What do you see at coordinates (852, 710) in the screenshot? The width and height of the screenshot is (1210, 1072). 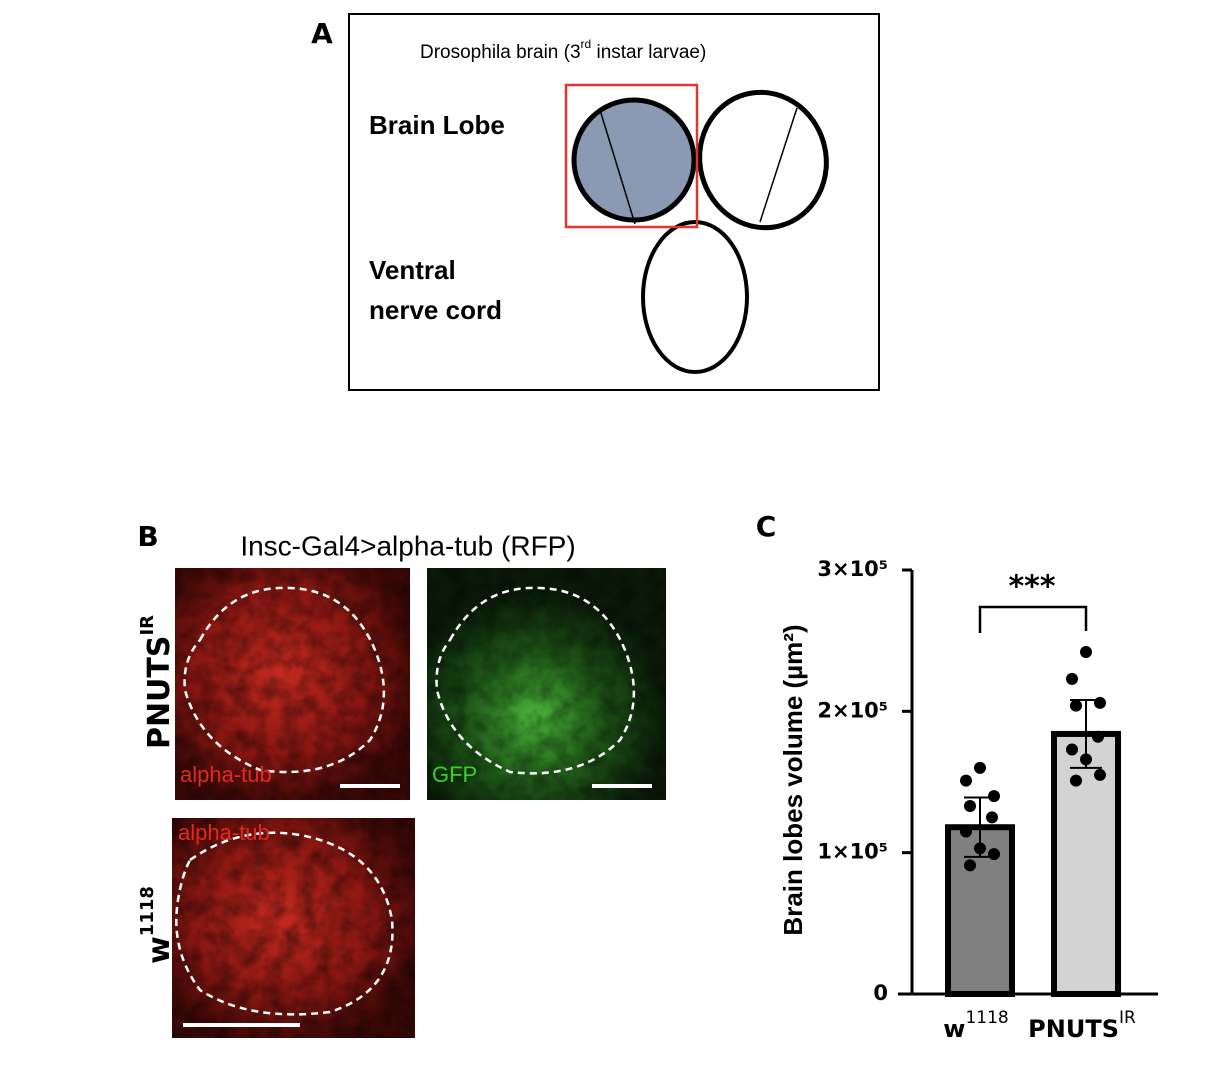 I see `y-tick-label: 2×10⁵` at bounding box center [852, 710].